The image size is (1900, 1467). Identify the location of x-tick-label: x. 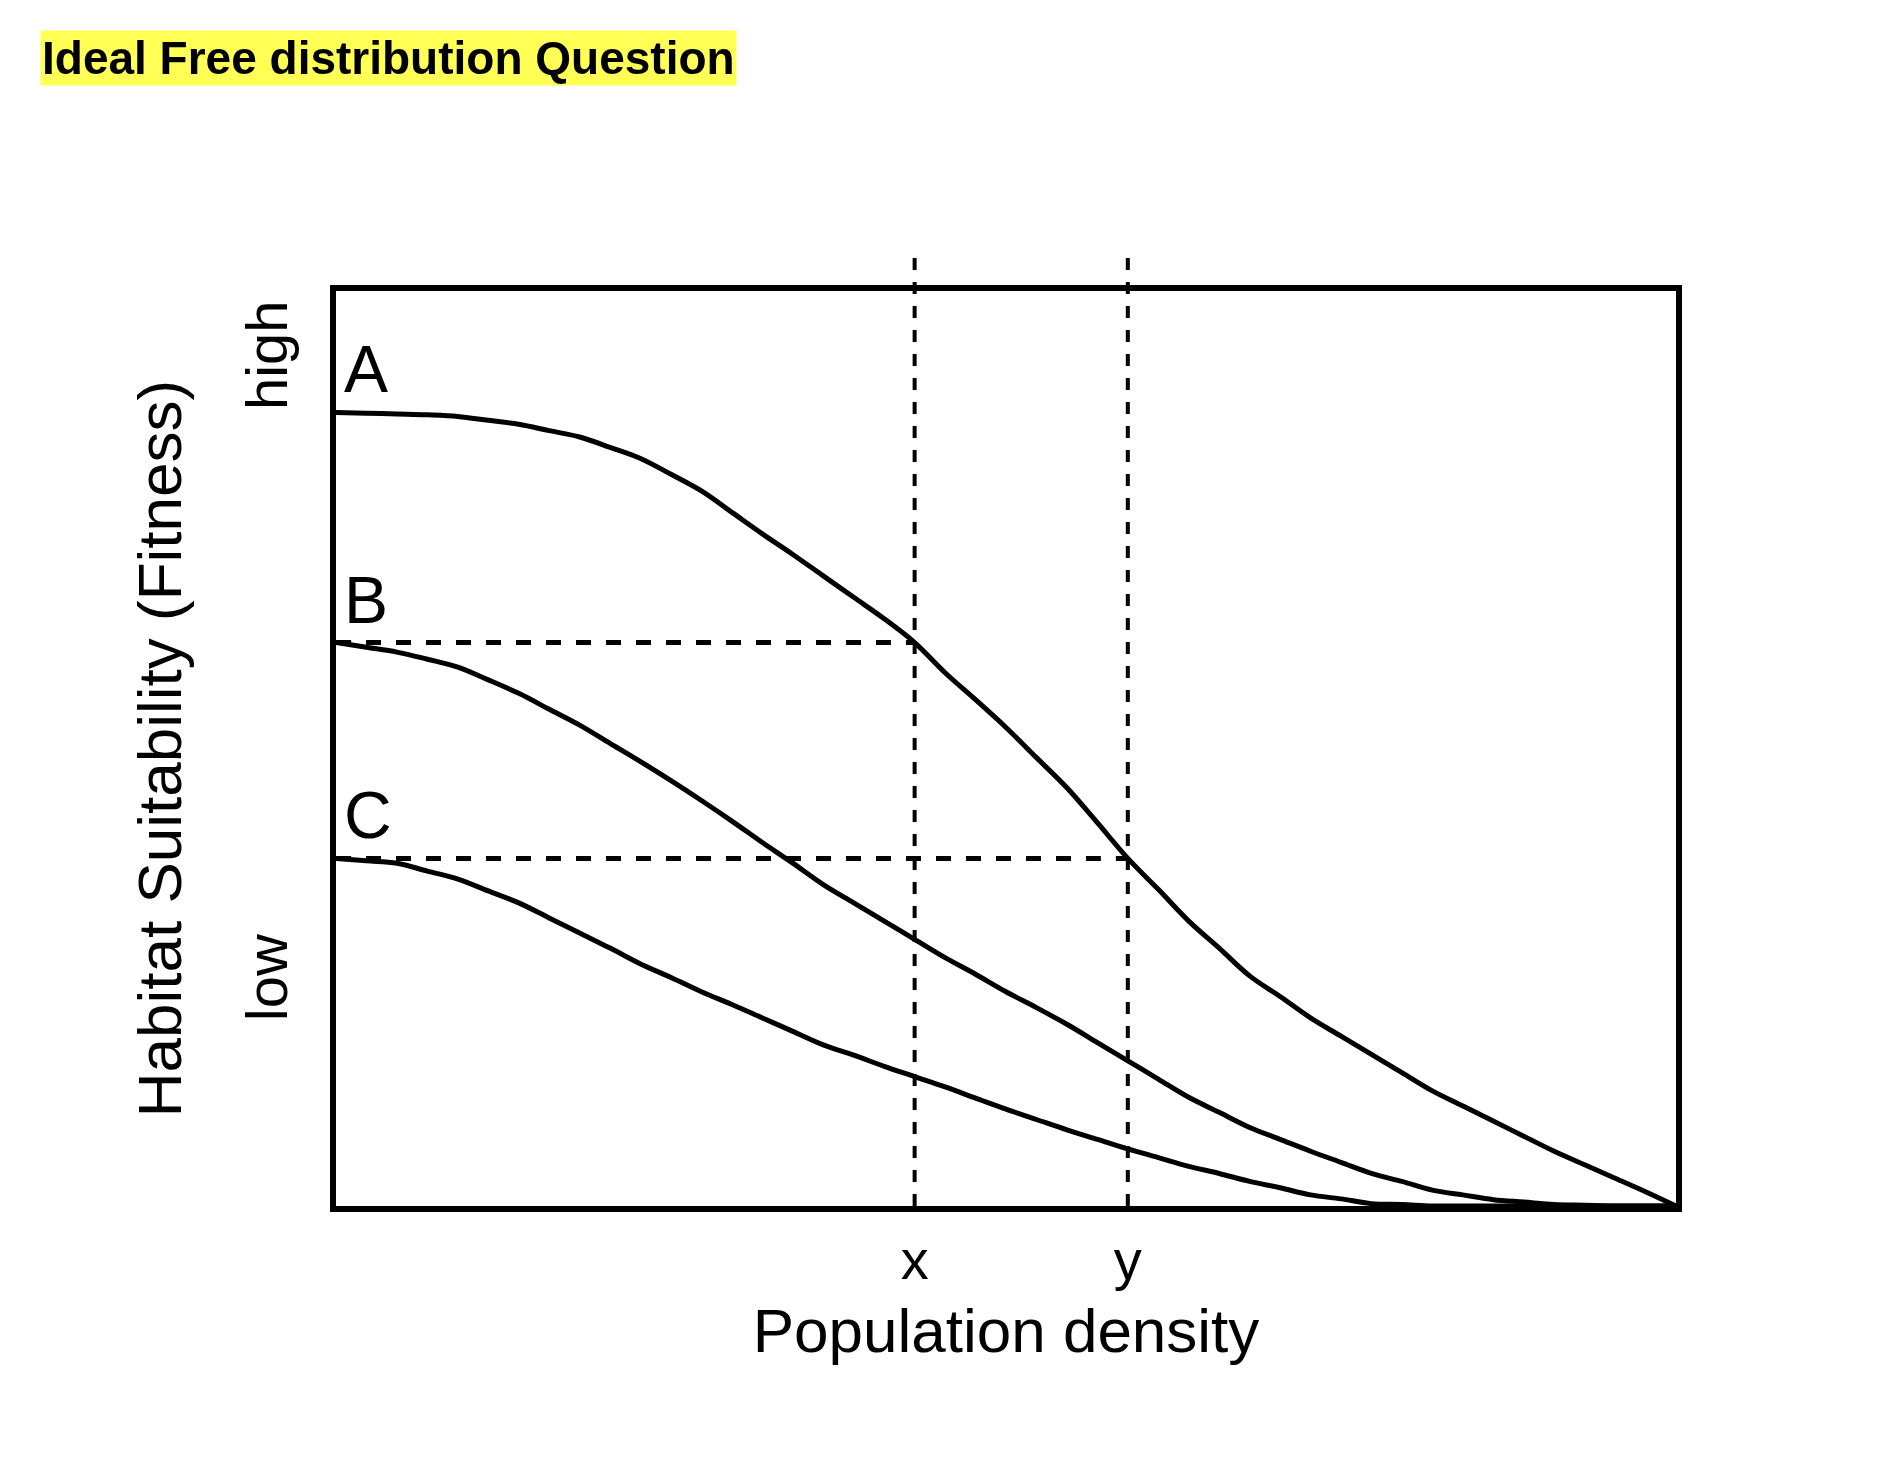
(914, 1260).